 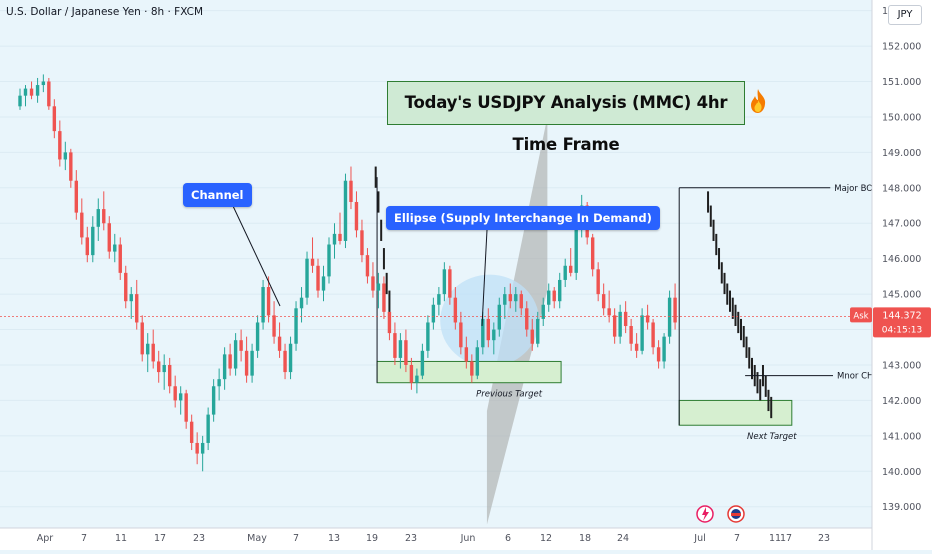 I want to click on major-bos-label: Major BOS, so click(x=856, y=189).